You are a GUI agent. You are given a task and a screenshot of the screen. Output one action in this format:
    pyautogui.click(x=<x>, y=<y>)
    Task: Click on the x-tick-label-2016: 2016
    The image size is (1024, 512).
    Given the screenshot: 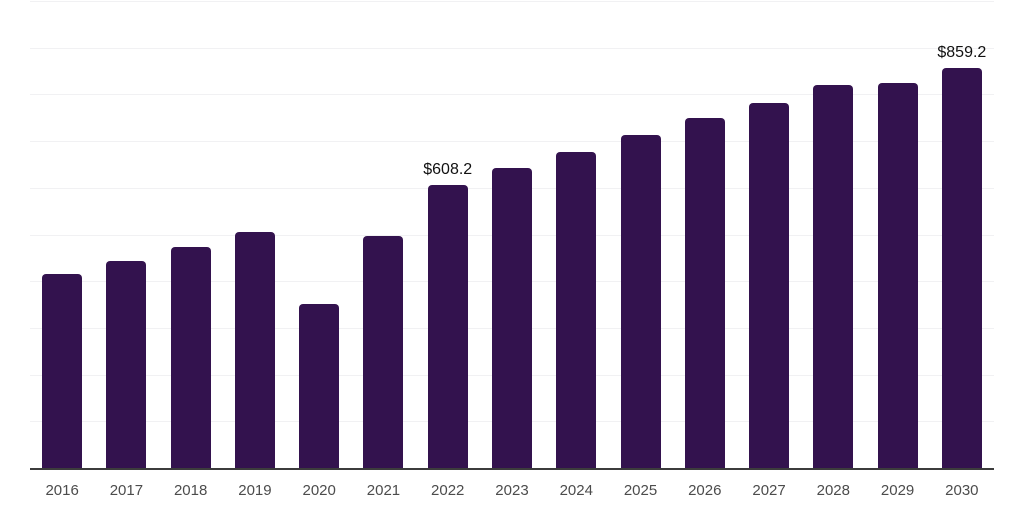 What is the action you would take?
    pyautogui.click(x=62, y=490)
    